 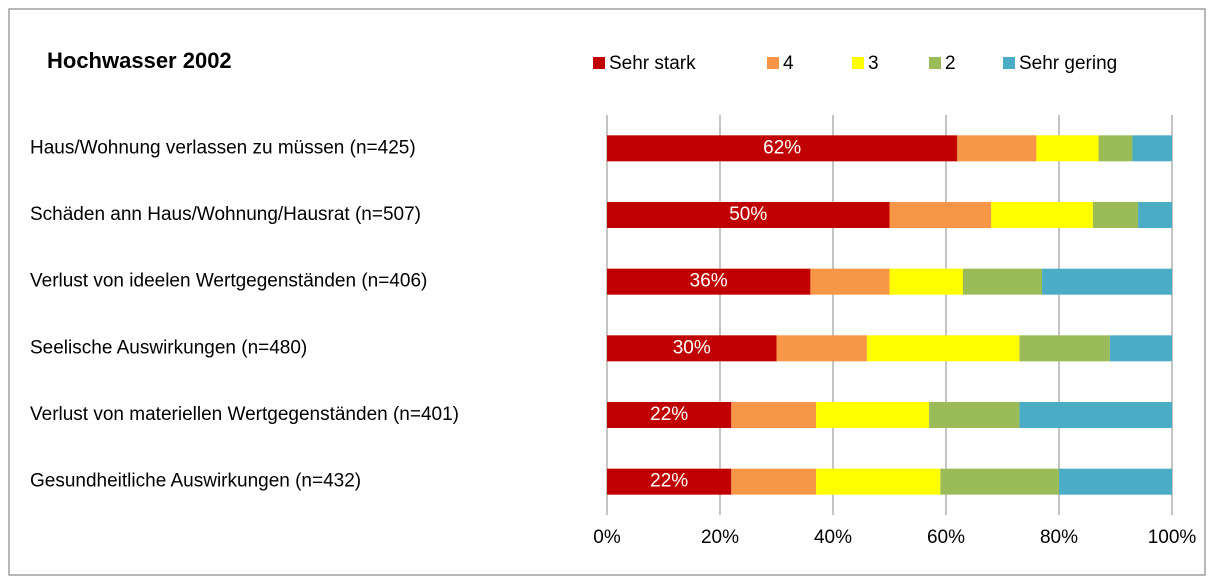 I want to click on y-tick-label: Seelische Auswirkungen (n=480), so click(x=168, y=347).